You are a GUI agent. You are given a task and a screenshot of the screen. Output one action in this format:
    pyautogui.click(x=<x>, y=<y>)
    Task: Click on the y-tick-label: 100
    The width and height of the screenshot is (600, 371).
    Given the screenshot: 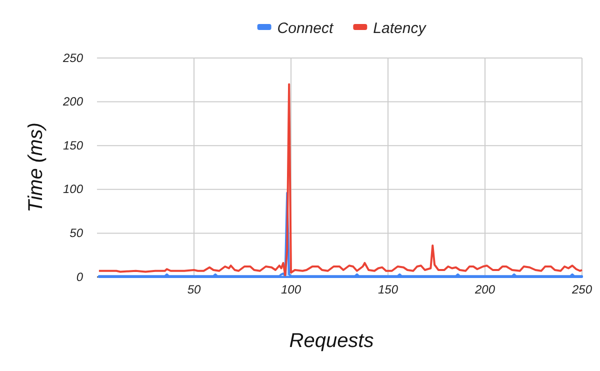 What is the action you would take?
    pyautogui.click(x=73, y=189)
    